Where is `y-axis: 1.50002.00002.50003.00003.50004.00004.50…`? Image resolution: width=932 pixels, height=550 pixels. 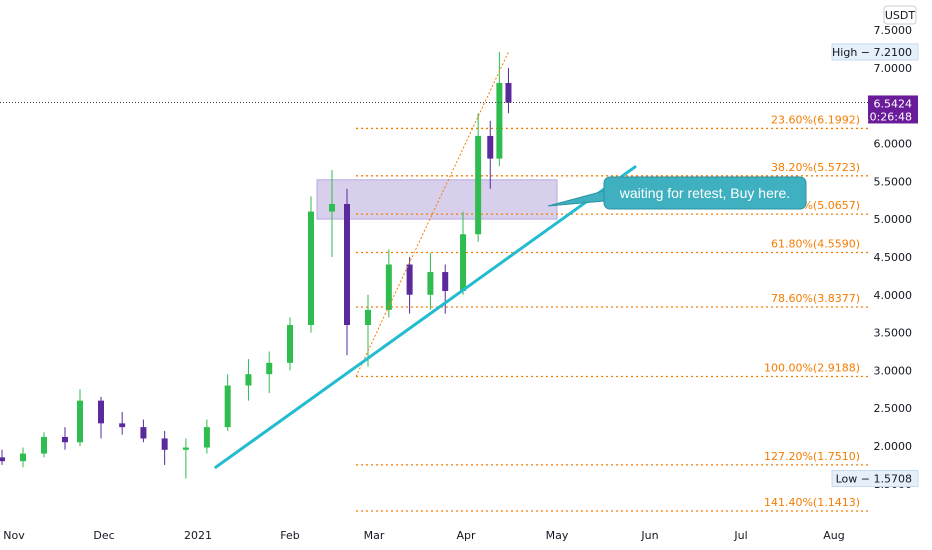 y-axis: 1.50002.00002.50003.00003.50004.00004.50… is located at coordinates (893, 257).